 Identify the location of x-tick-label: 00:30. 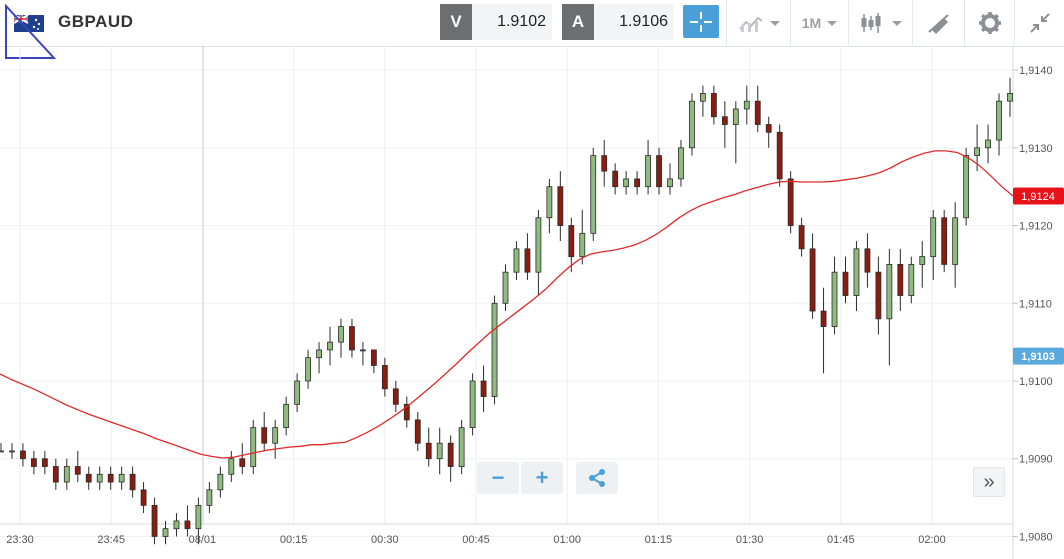
(385, 540).